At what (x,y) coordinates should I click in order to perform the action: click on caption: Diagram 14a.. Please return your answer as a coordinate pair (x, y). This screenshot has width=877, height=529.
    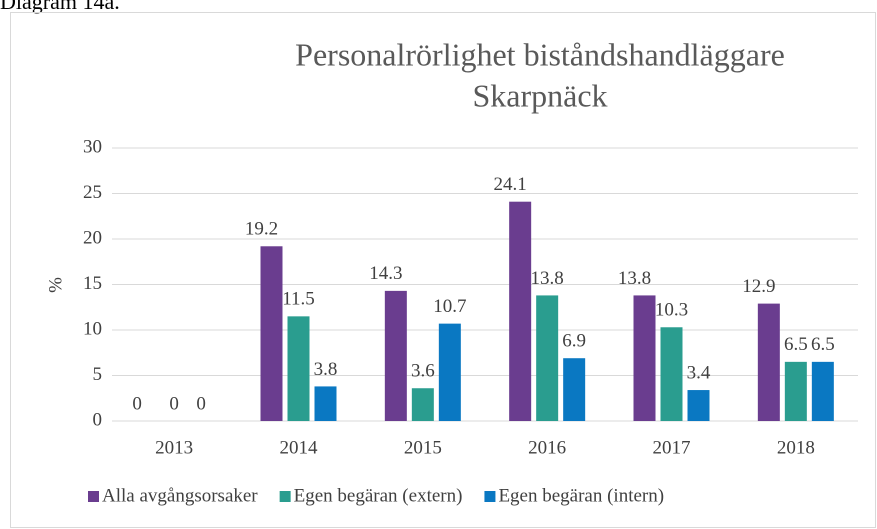
    Looking at the image, I should click on (60, 7).